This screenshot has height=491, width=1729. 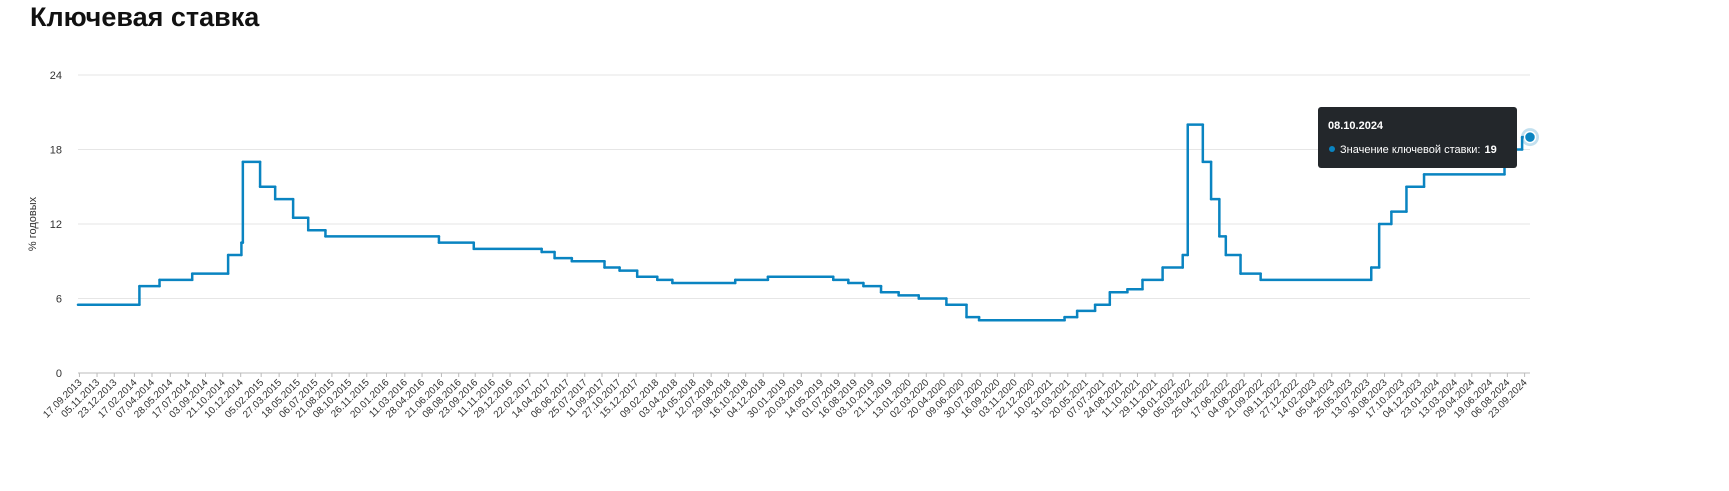 I want to click on hover-point, so click(x=1530, y=137).